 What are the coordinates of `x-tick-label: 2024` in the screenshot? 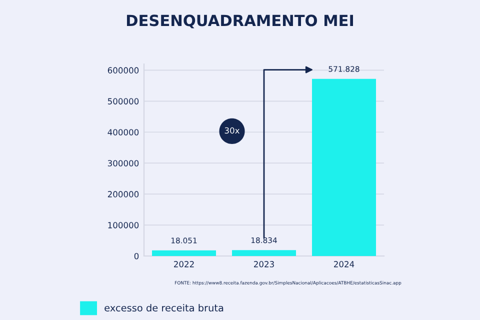 It's located at (344, 264).